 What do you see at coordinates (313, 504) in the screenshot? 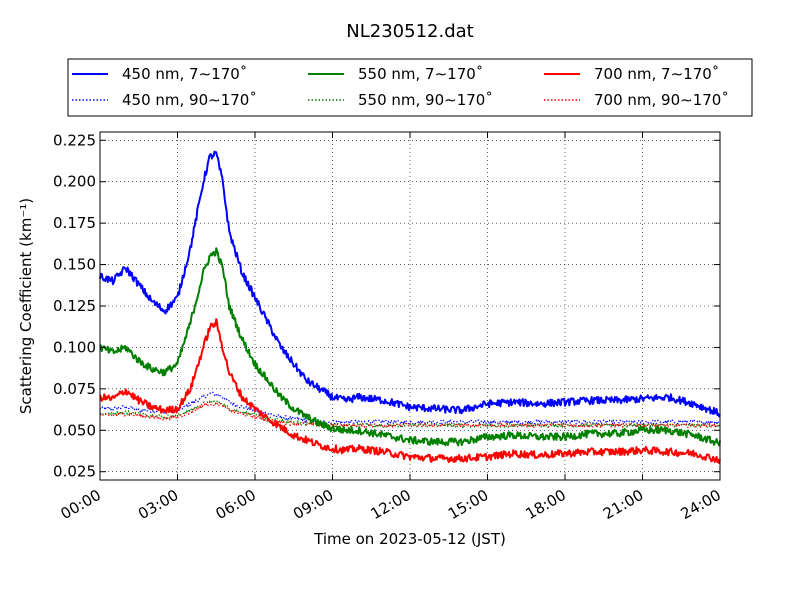
I see `x-tick-label: 09:00` at bounding box center [313, 504].